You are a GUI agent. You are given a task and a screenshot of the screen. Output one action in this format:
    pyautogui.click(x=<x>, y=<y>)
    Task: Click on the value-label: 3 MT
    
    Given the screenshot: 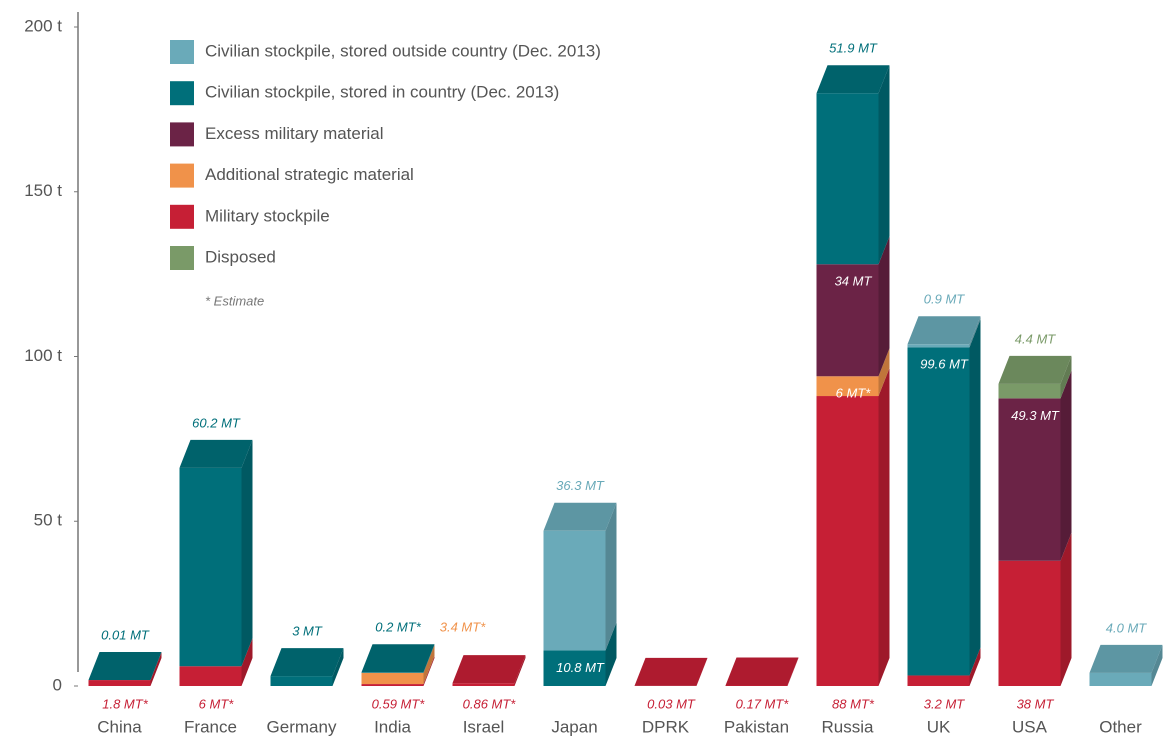 What is the action you would take?
    pyautogui.click(x=307, y=631)
    